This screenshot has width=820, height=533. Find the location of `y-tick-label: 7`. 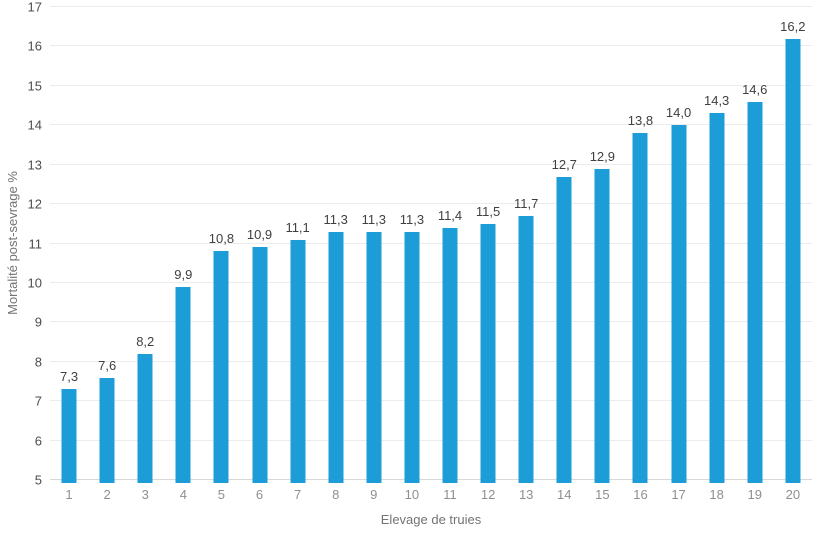

y-tick-label: 7 is located at coordinates (38, 401).